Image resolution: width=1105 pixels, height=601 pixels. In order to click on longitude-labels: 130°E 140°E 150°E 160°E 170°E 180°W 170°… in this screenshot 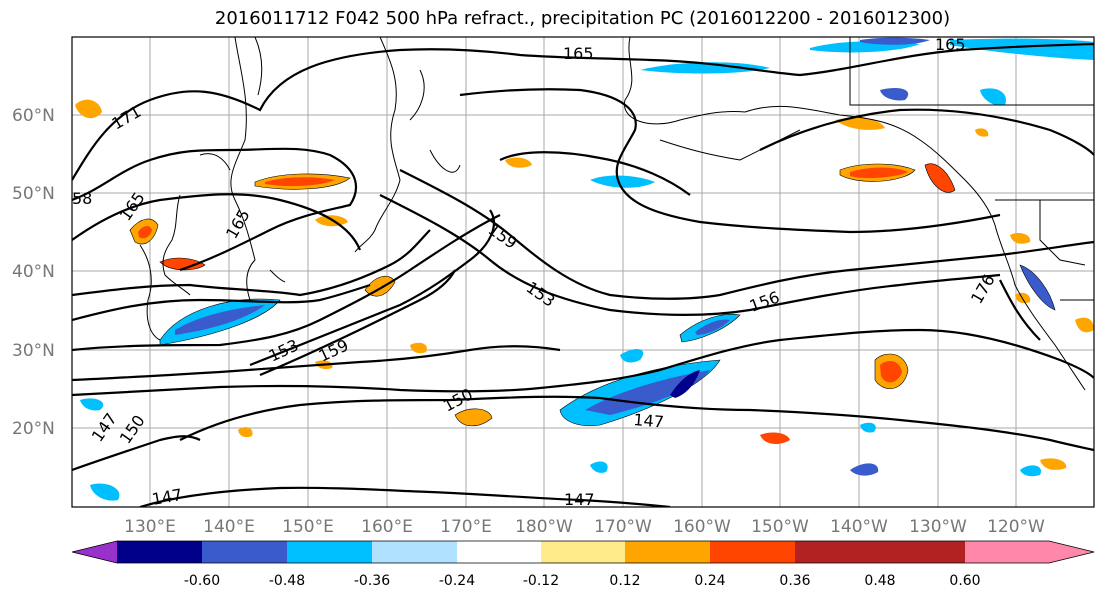, I will do `click(584, 527)`.